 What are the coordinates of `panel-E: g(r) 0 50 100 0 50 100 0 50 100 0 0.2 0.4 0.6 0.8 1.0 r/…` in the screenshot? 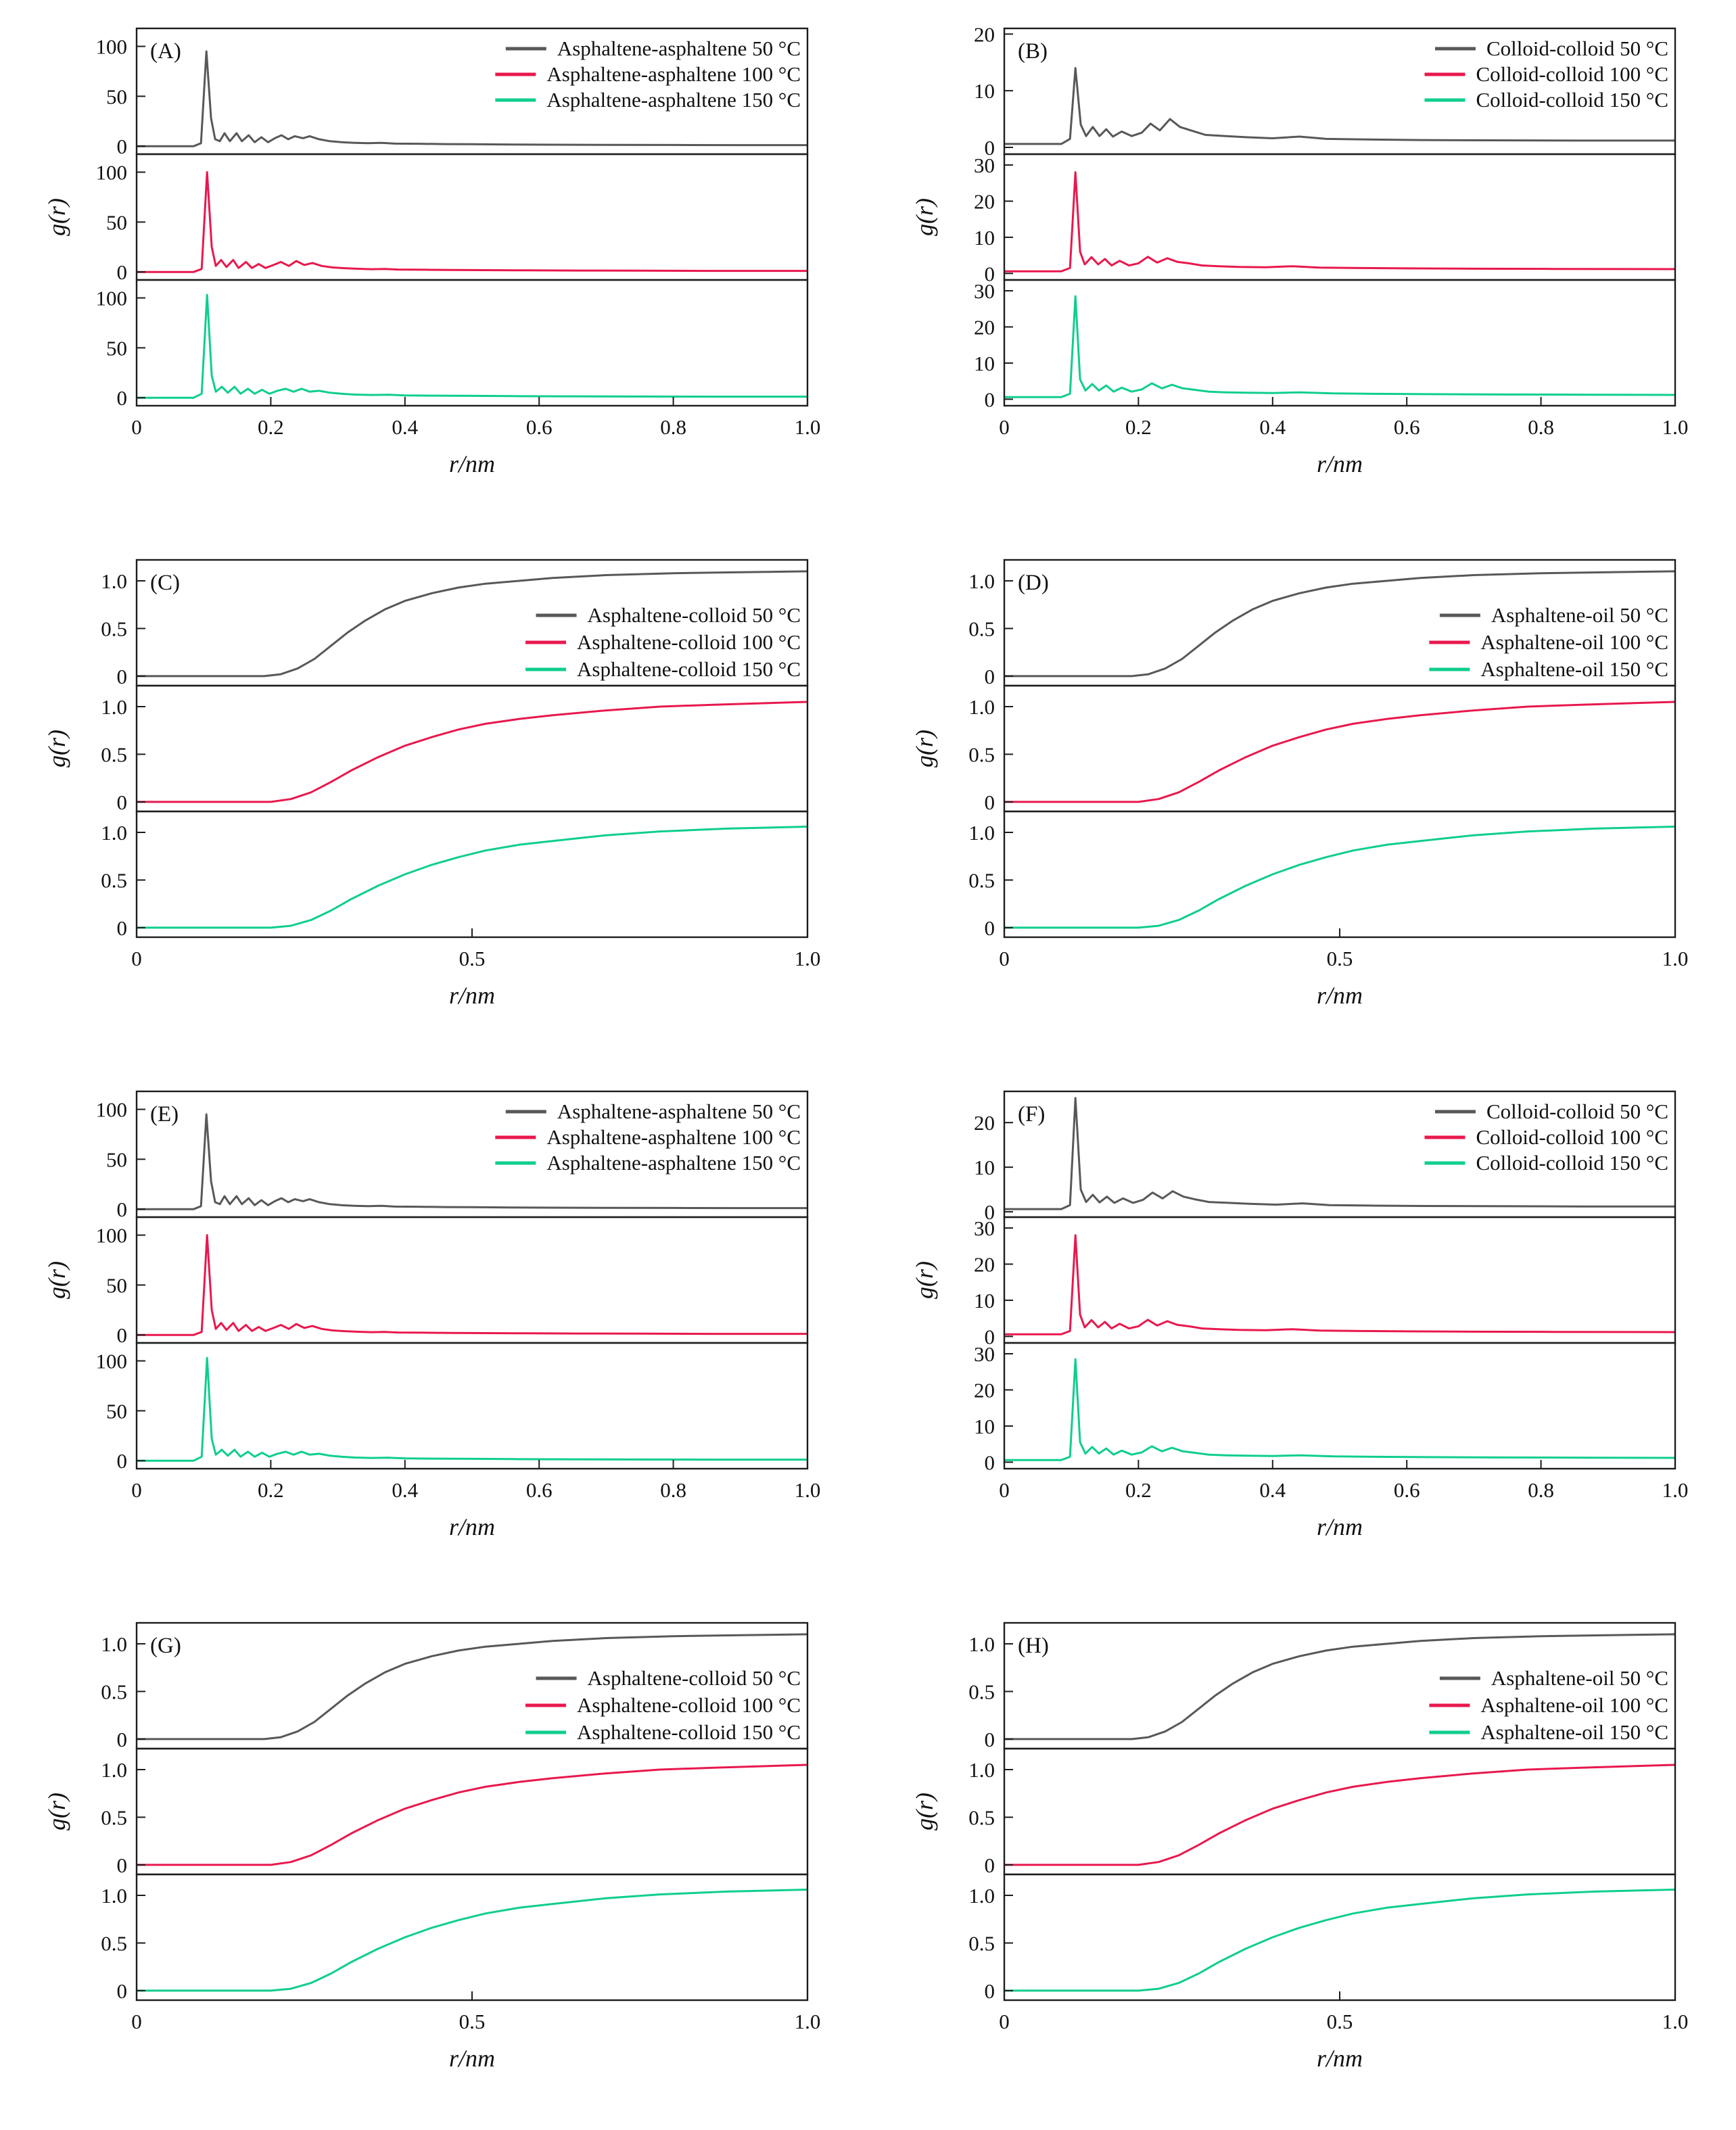 It's located at (434, 1333).